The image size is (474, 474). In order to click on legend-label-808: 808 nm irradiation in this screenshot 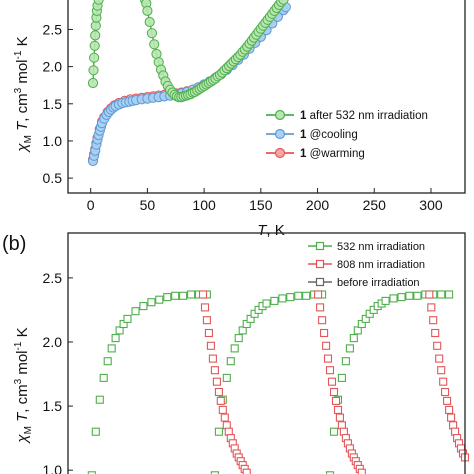, I will do `click(381, 265)`.